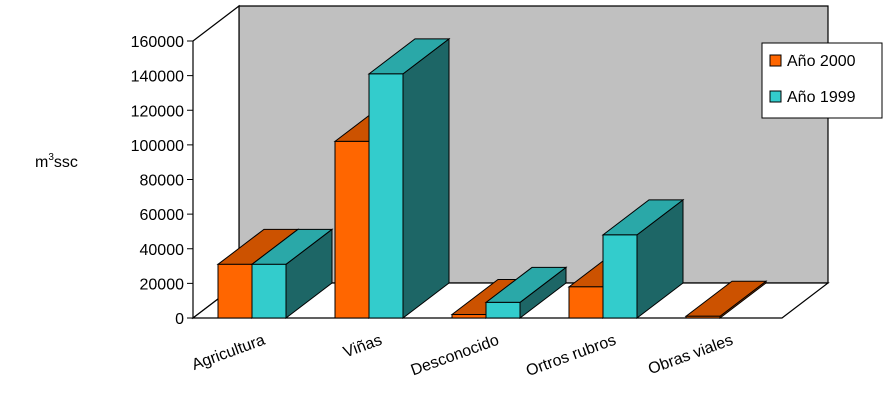  I want to click on x-tick-label: Agricultura, so click(229, 353).